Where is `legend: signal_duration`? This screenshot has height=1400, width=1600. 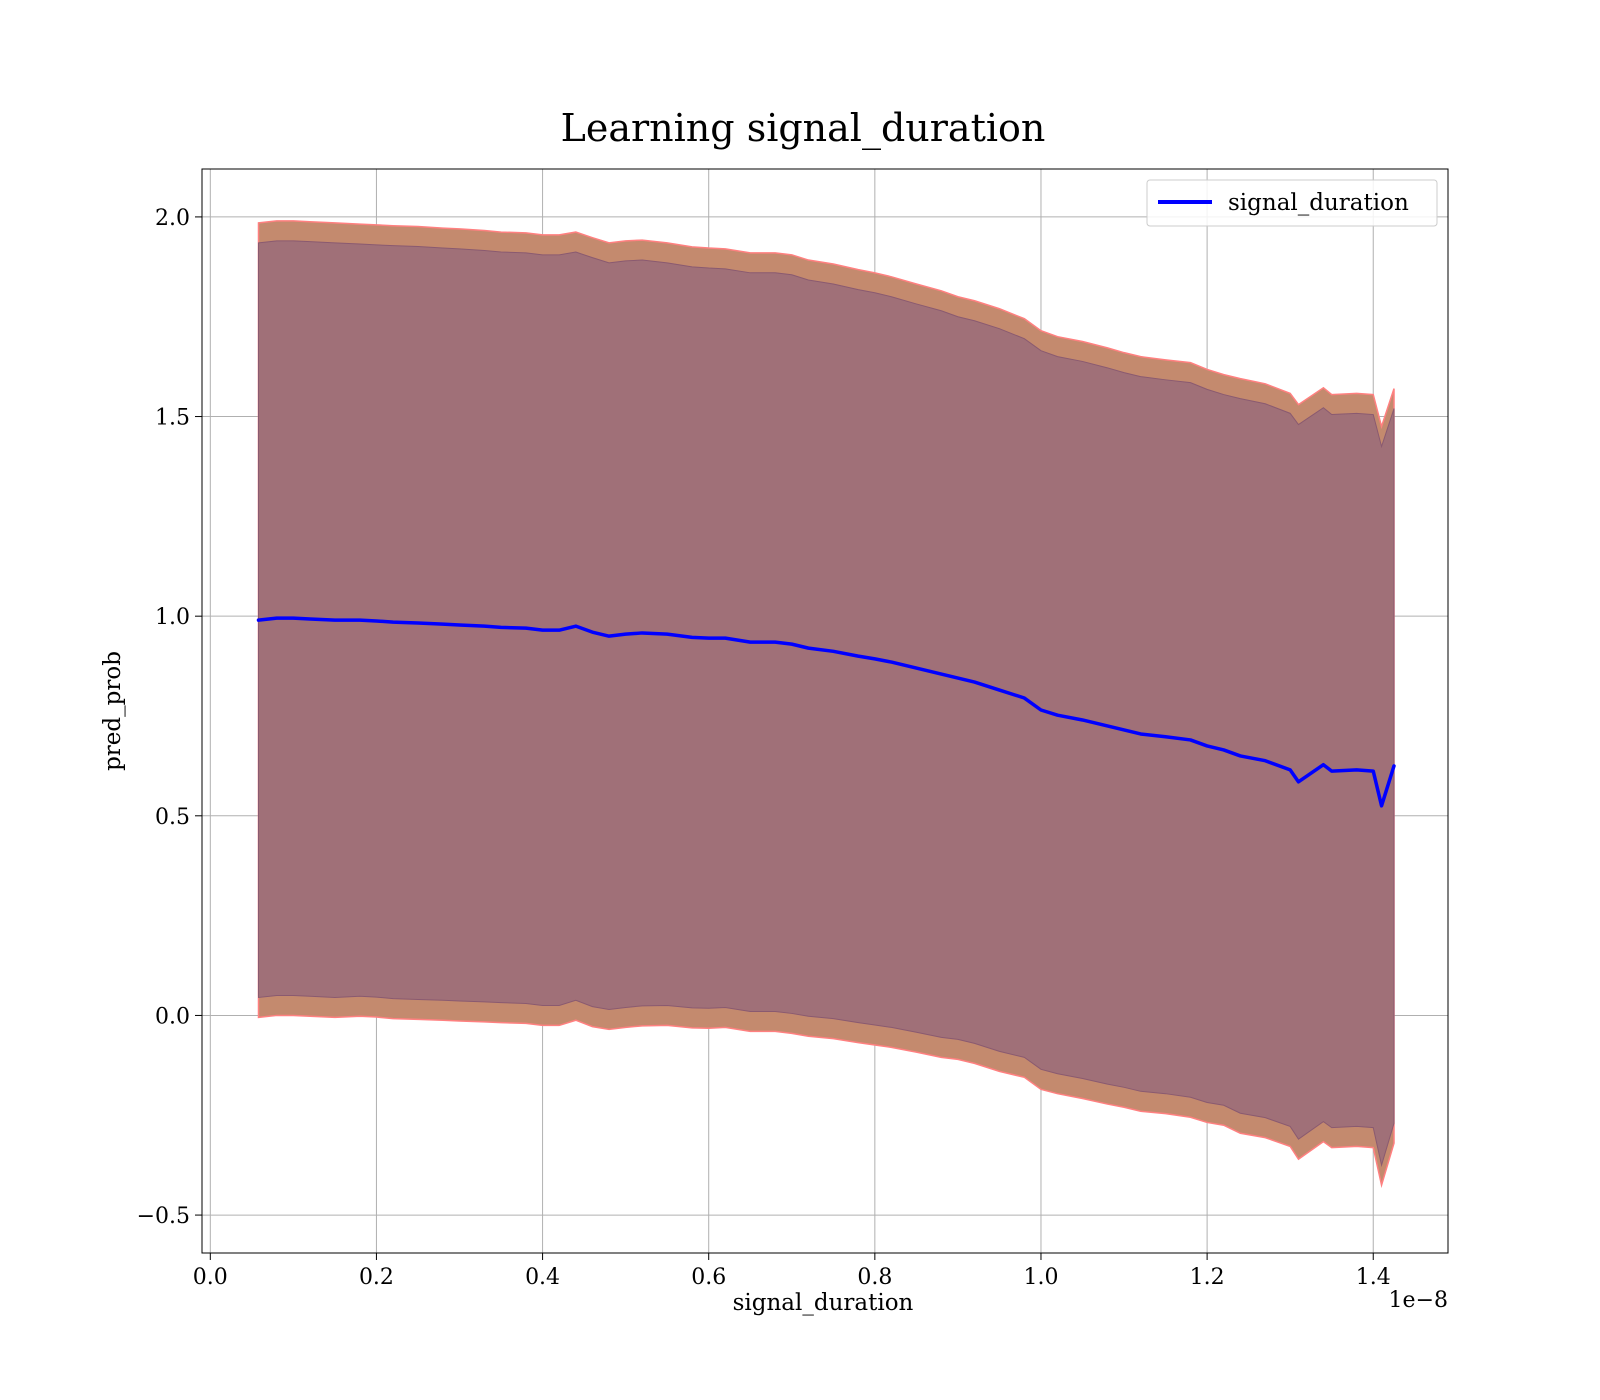
legend: signal_duration is located at coordinates (1292, 203).